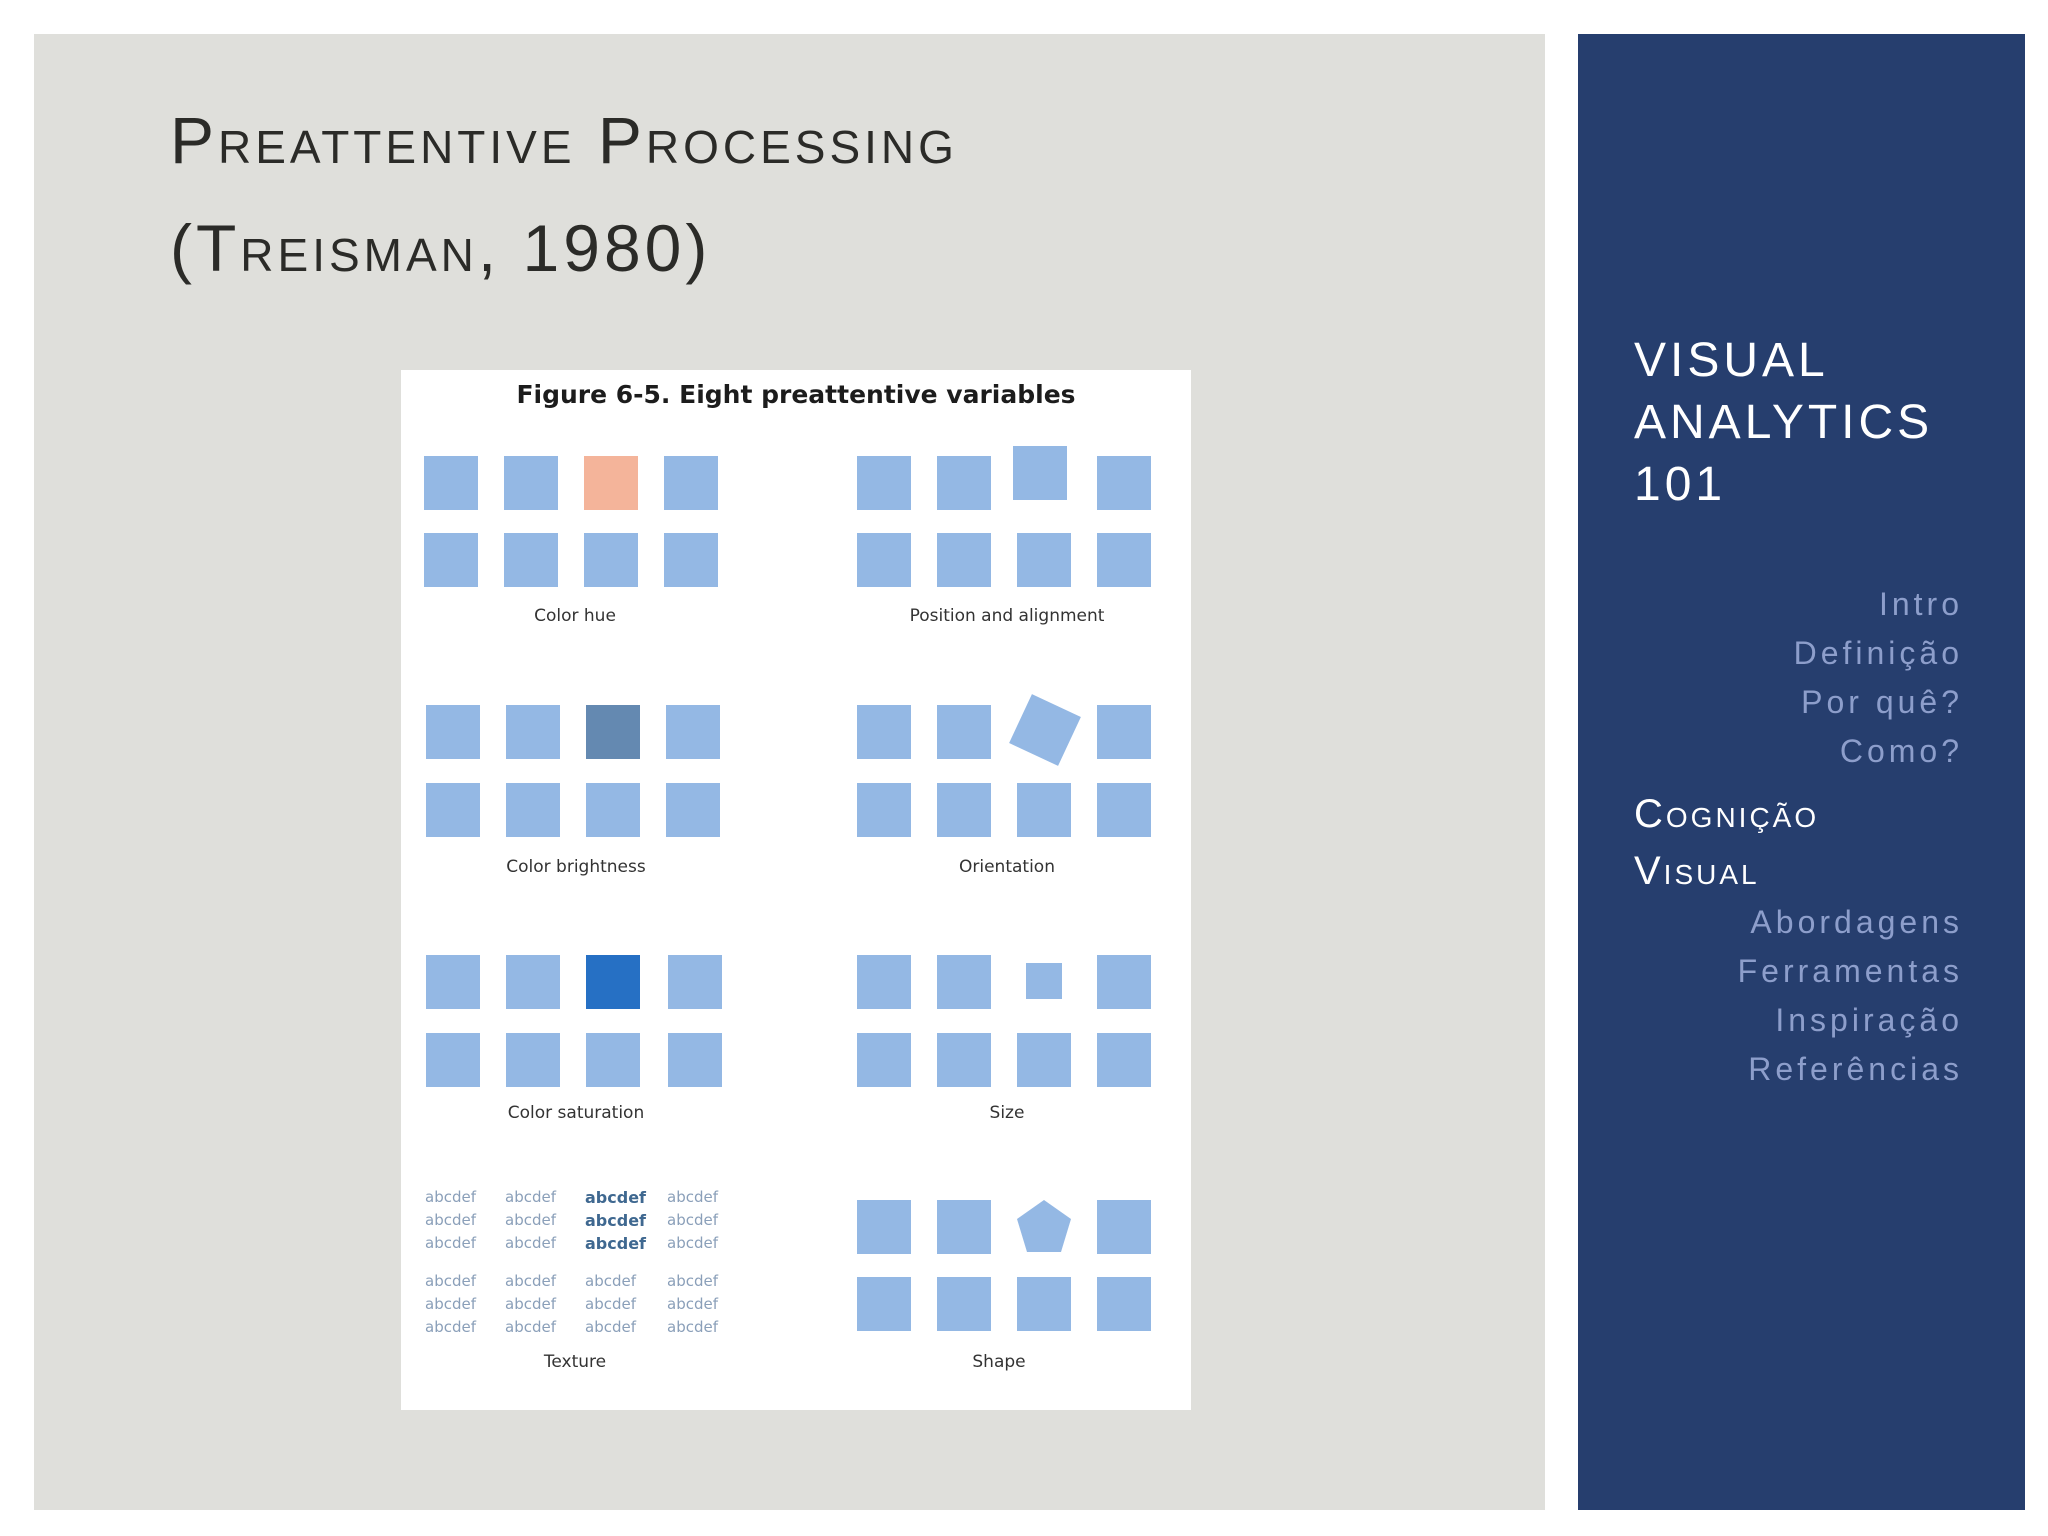  What do you see at coordinates (1901, 751) in the screenshot?
I see `nav-item-como: Como?` at bounding box center [1901, 751].